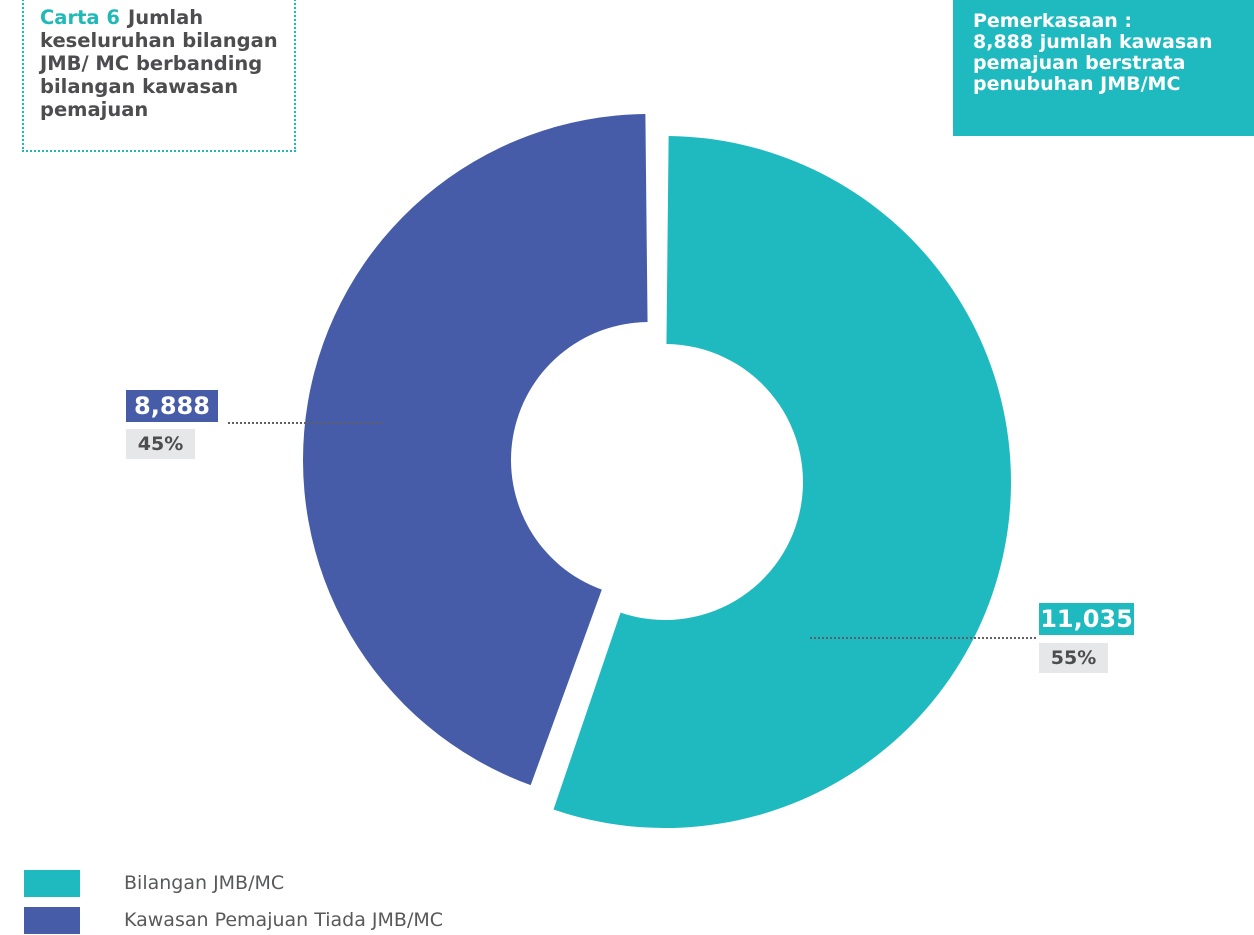 The width and height of the screenshot is (1254, 935). What do you see at coordinates (80, 17) in the screenshot?
I see `chart-number: Carta 6` at bounding box center [80, 17].